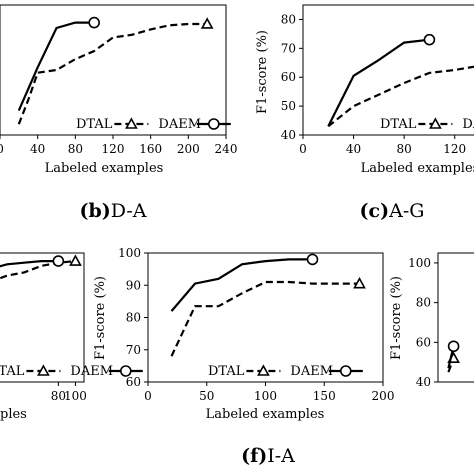 This screenshot has width=474, height=474. What do you see at coordinates (406, 211) in the screenshot?
I see `subfigure-title: A-G` at bounding box center [406, 211].